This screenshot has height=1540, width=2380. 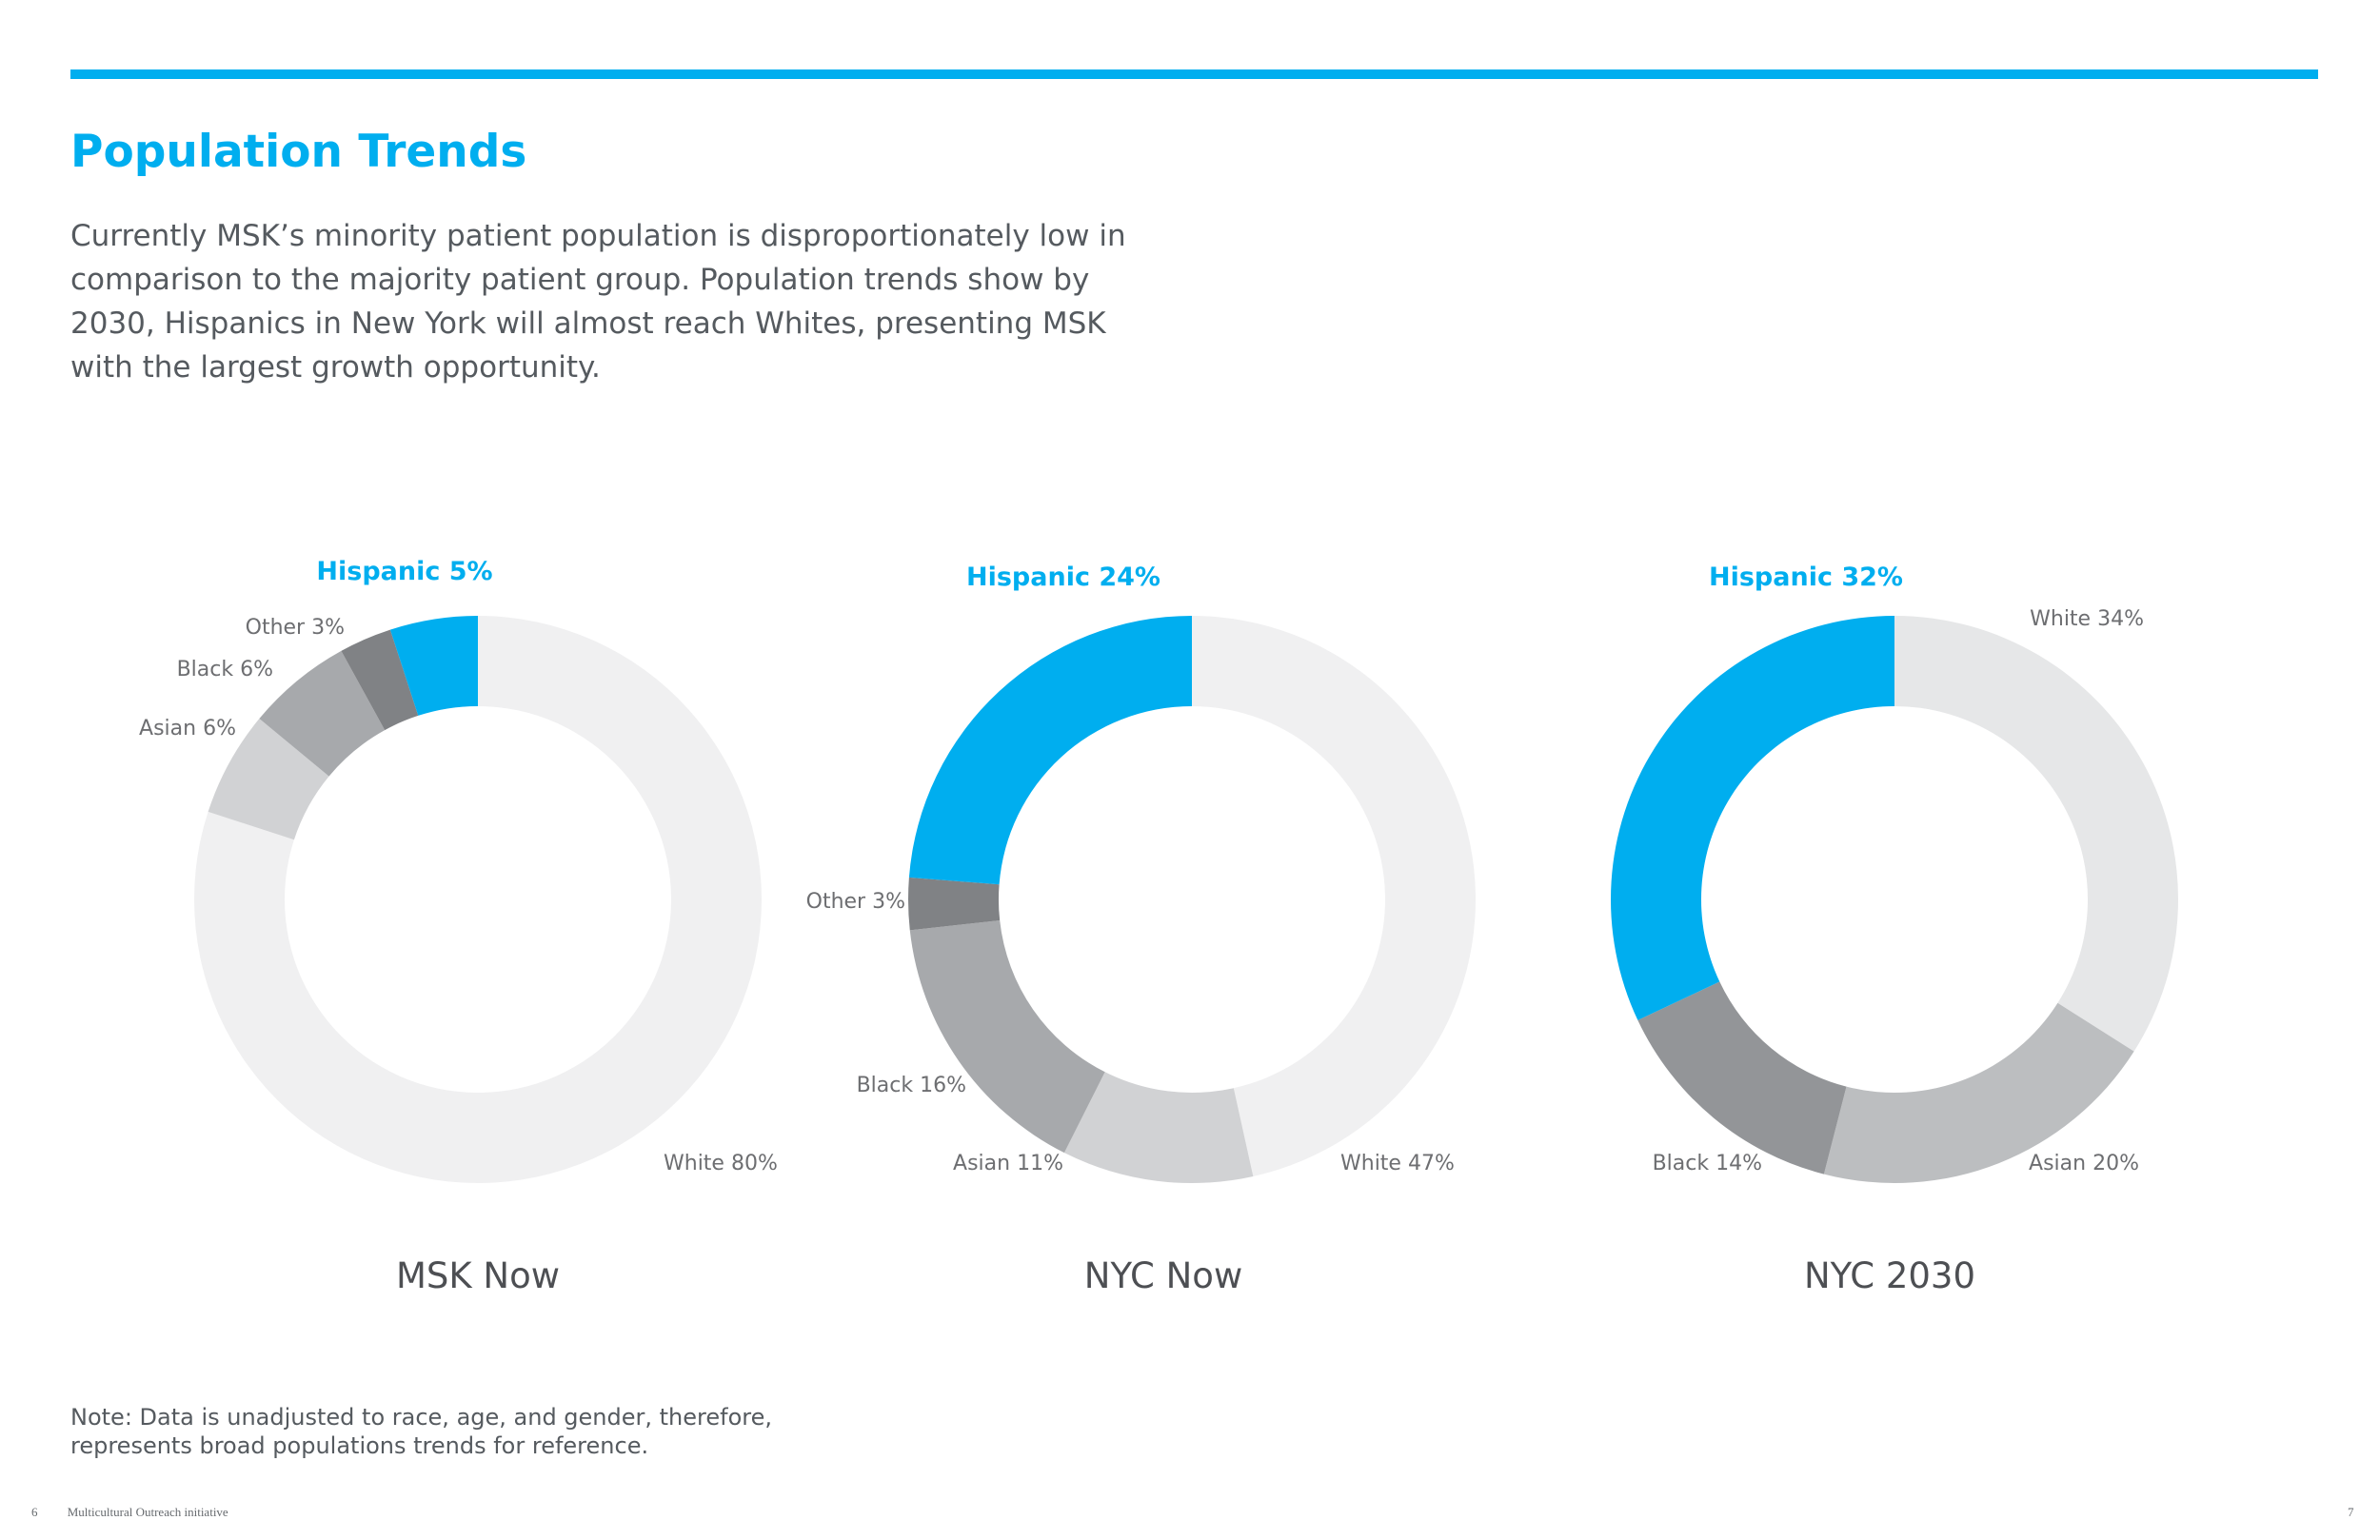 What do you see at coordinates (1397, 1163) in the screenshot?
I see `slice-label-white: White 47%` at bounding box center [1397, 1163].